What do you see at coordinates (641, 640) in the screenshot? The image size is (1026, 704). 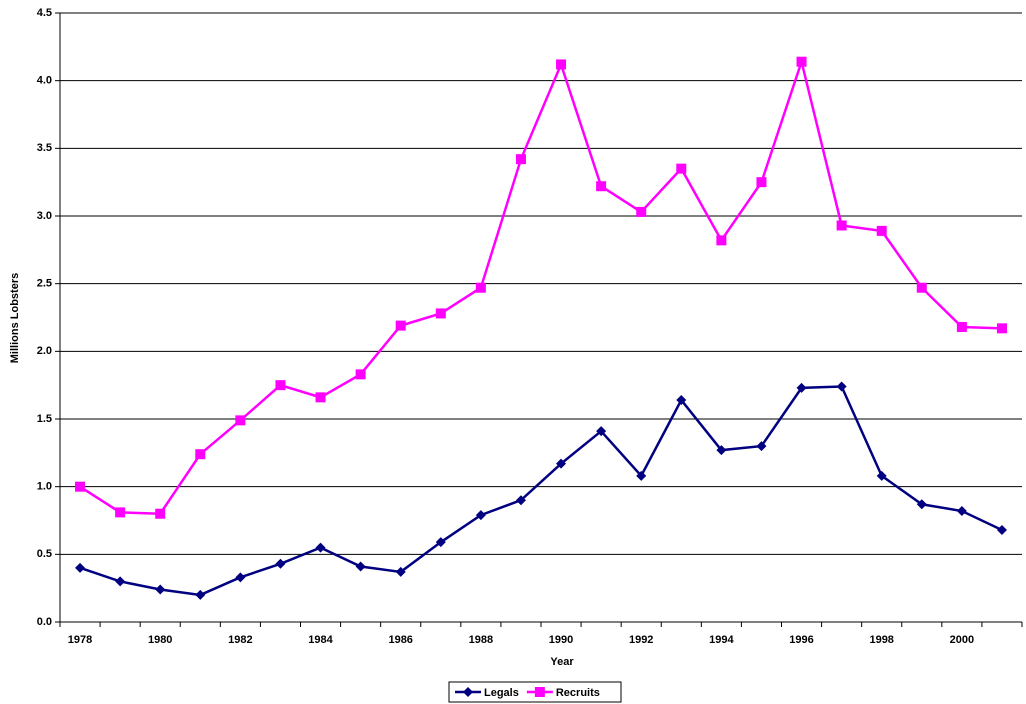 I see `x-tick-label: 1992` at bounding box center [641, 640].